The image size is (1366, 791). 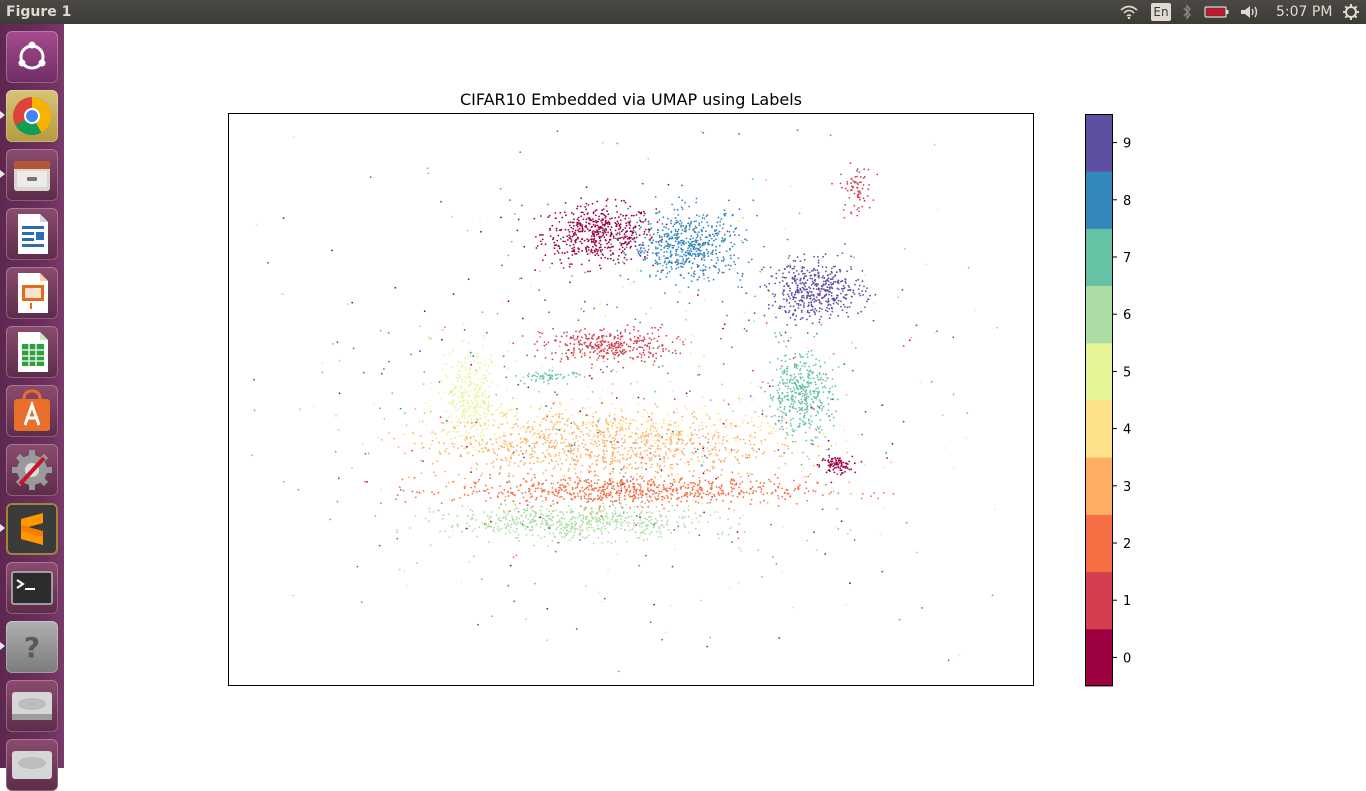 What do you see at coordinates (32, 647) in the screenshot?
I see `help-icon: ?` at bounding box center [32, 647].